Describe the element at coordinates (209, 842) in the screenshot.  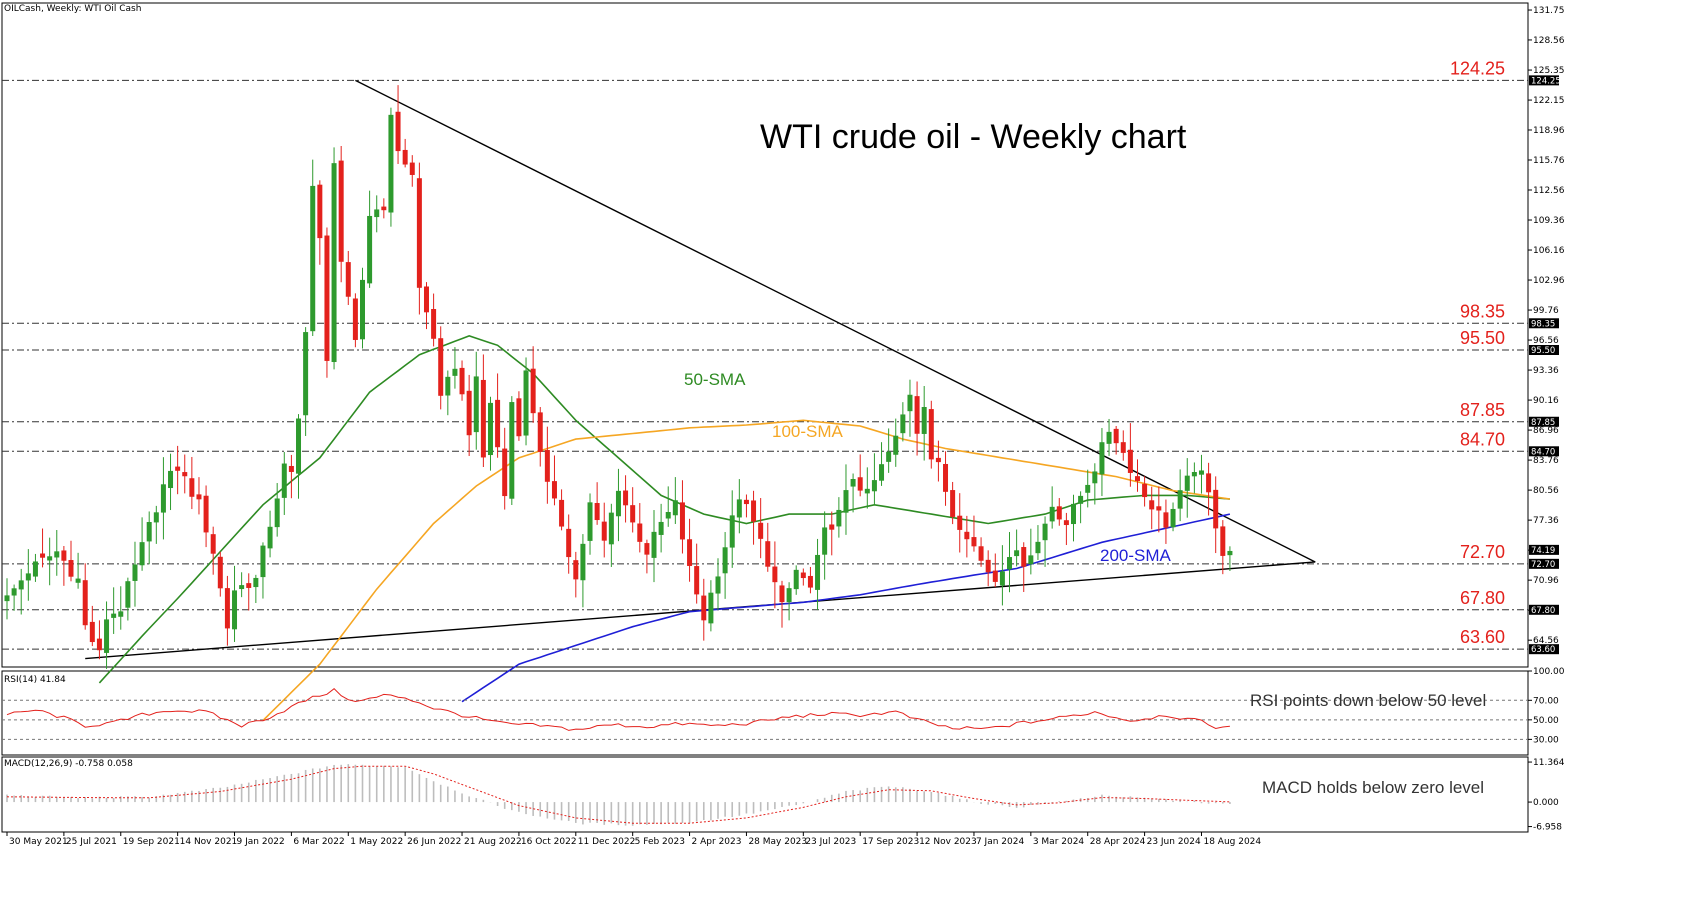
I see `x-tick-label: 14 Nov 2021` at that location.